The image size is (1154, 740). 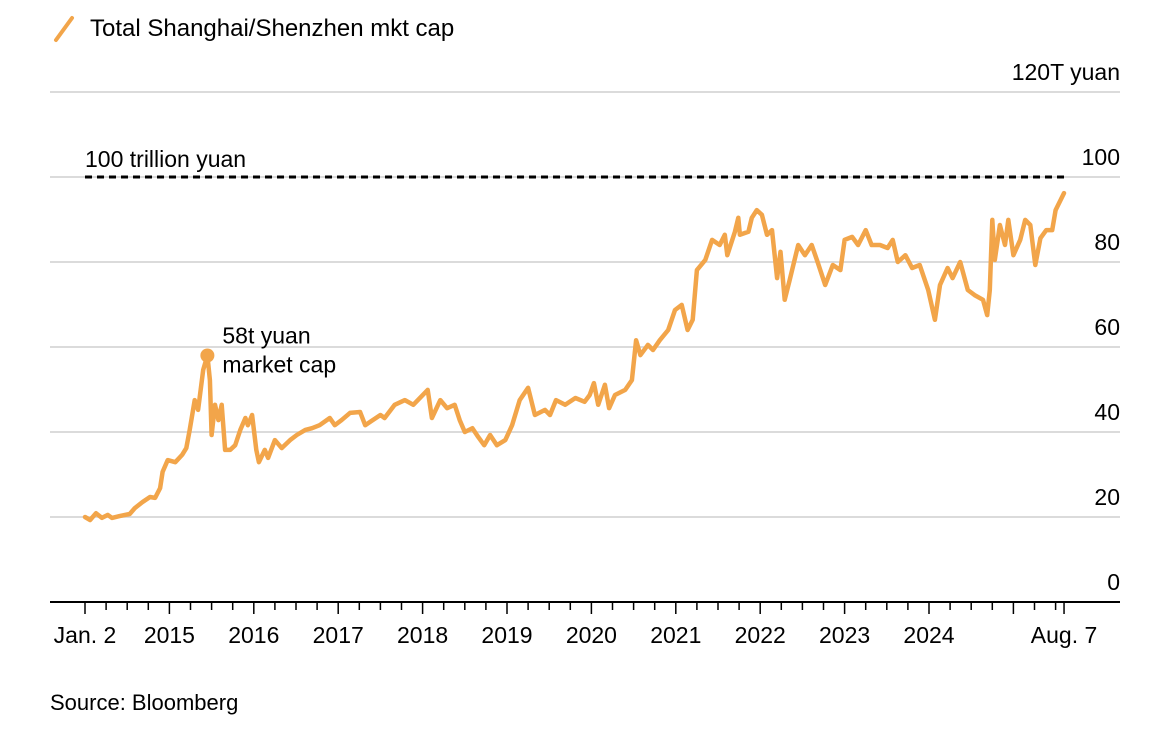 I want to click on x-tick-label: 2021, so click(x=675, y=635).